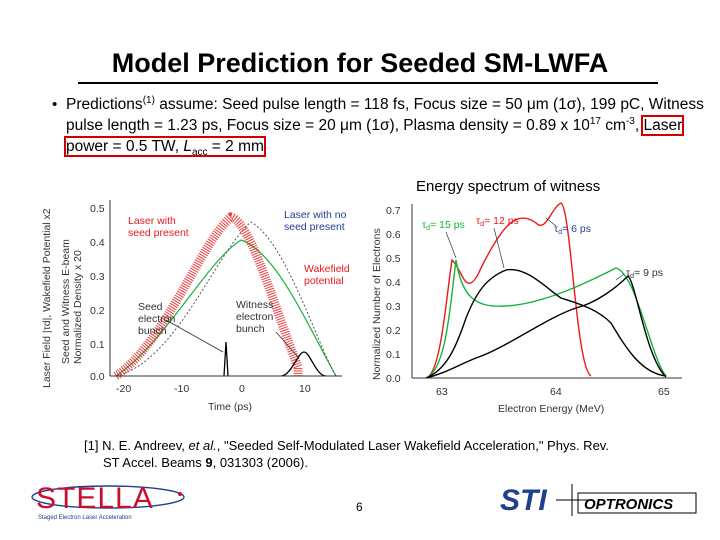  What do you see at coordinates (644, 273) in the screenshot?
I see `annotation-tau-9: τd= 9 ps` at bounding box center [644, 273].